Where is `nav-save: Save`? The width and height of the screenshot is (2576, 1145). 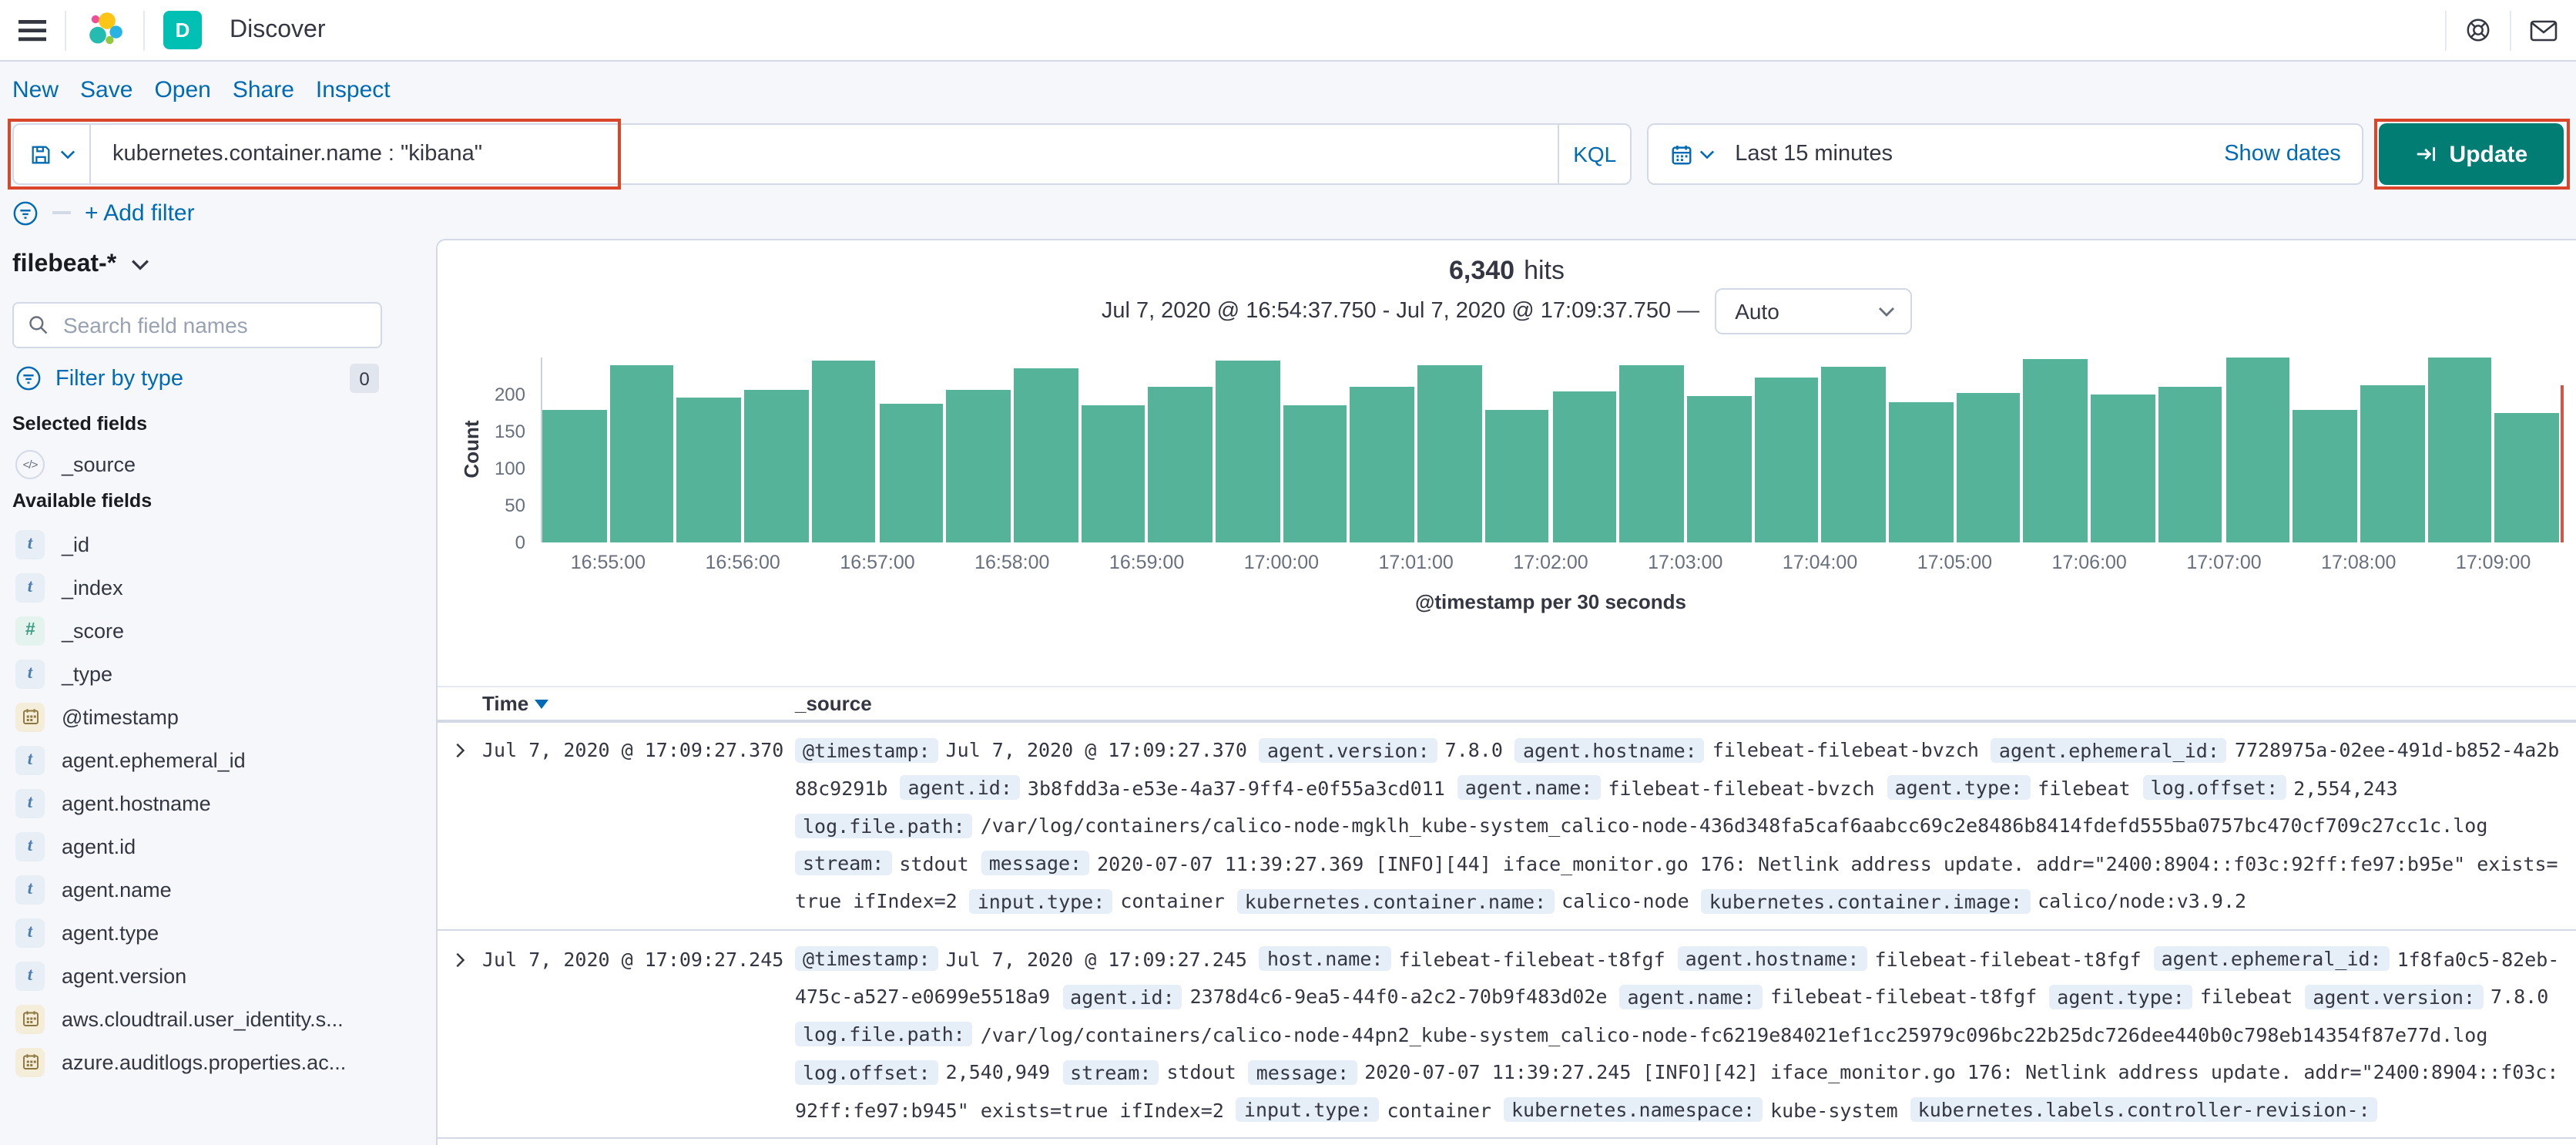
nav-save: Save is located at coordinates (106, 90).